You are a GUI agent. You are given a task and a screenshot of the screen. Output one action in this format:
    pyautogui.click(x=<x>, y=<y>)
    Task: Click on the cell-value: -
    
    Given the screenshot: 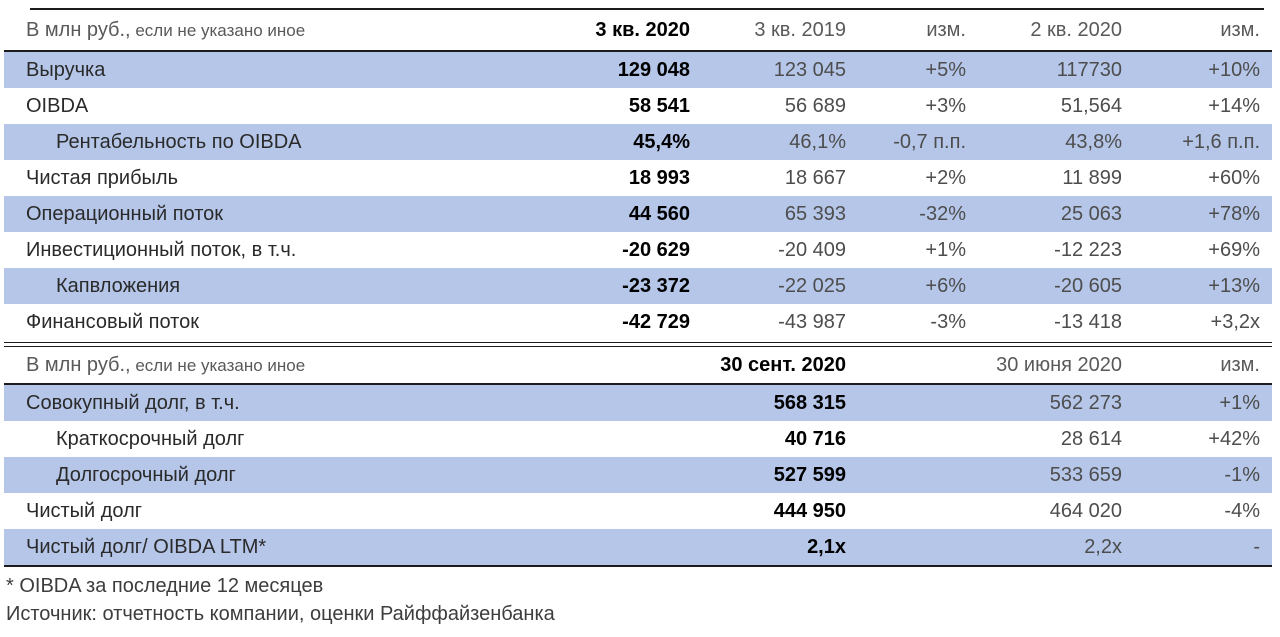 What is the action you would take?
    pyautogui.click(x=1197, y=547)
    